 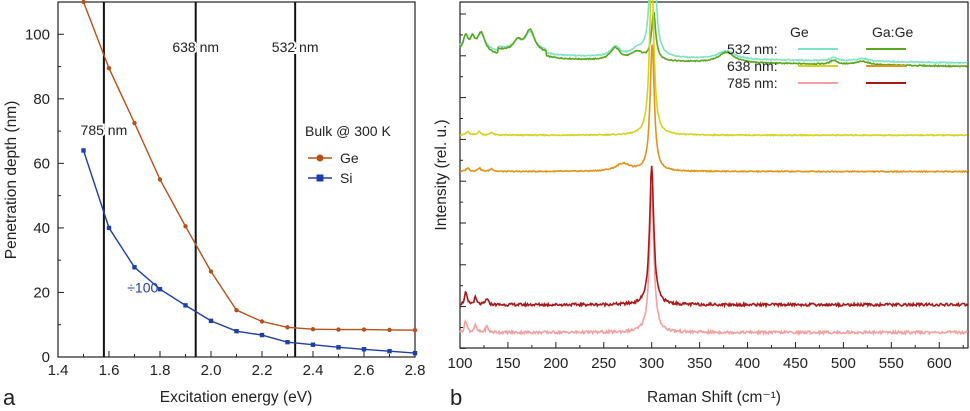 I want to click on panel-a-x-ticks: 1.4 1.6 1.8 2.0 2.2 2.4 2.6 2.8, so click(x=237, y=365).